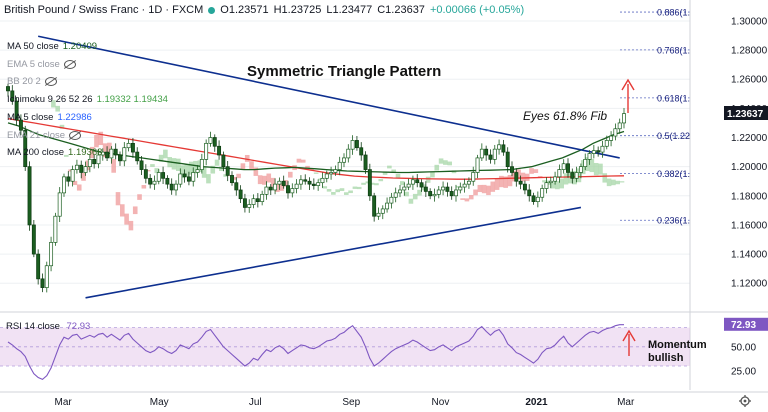  Describe the element at coordinates (74, 117) in the screenshot. I see `indicator-value: 1.22986` at that location.